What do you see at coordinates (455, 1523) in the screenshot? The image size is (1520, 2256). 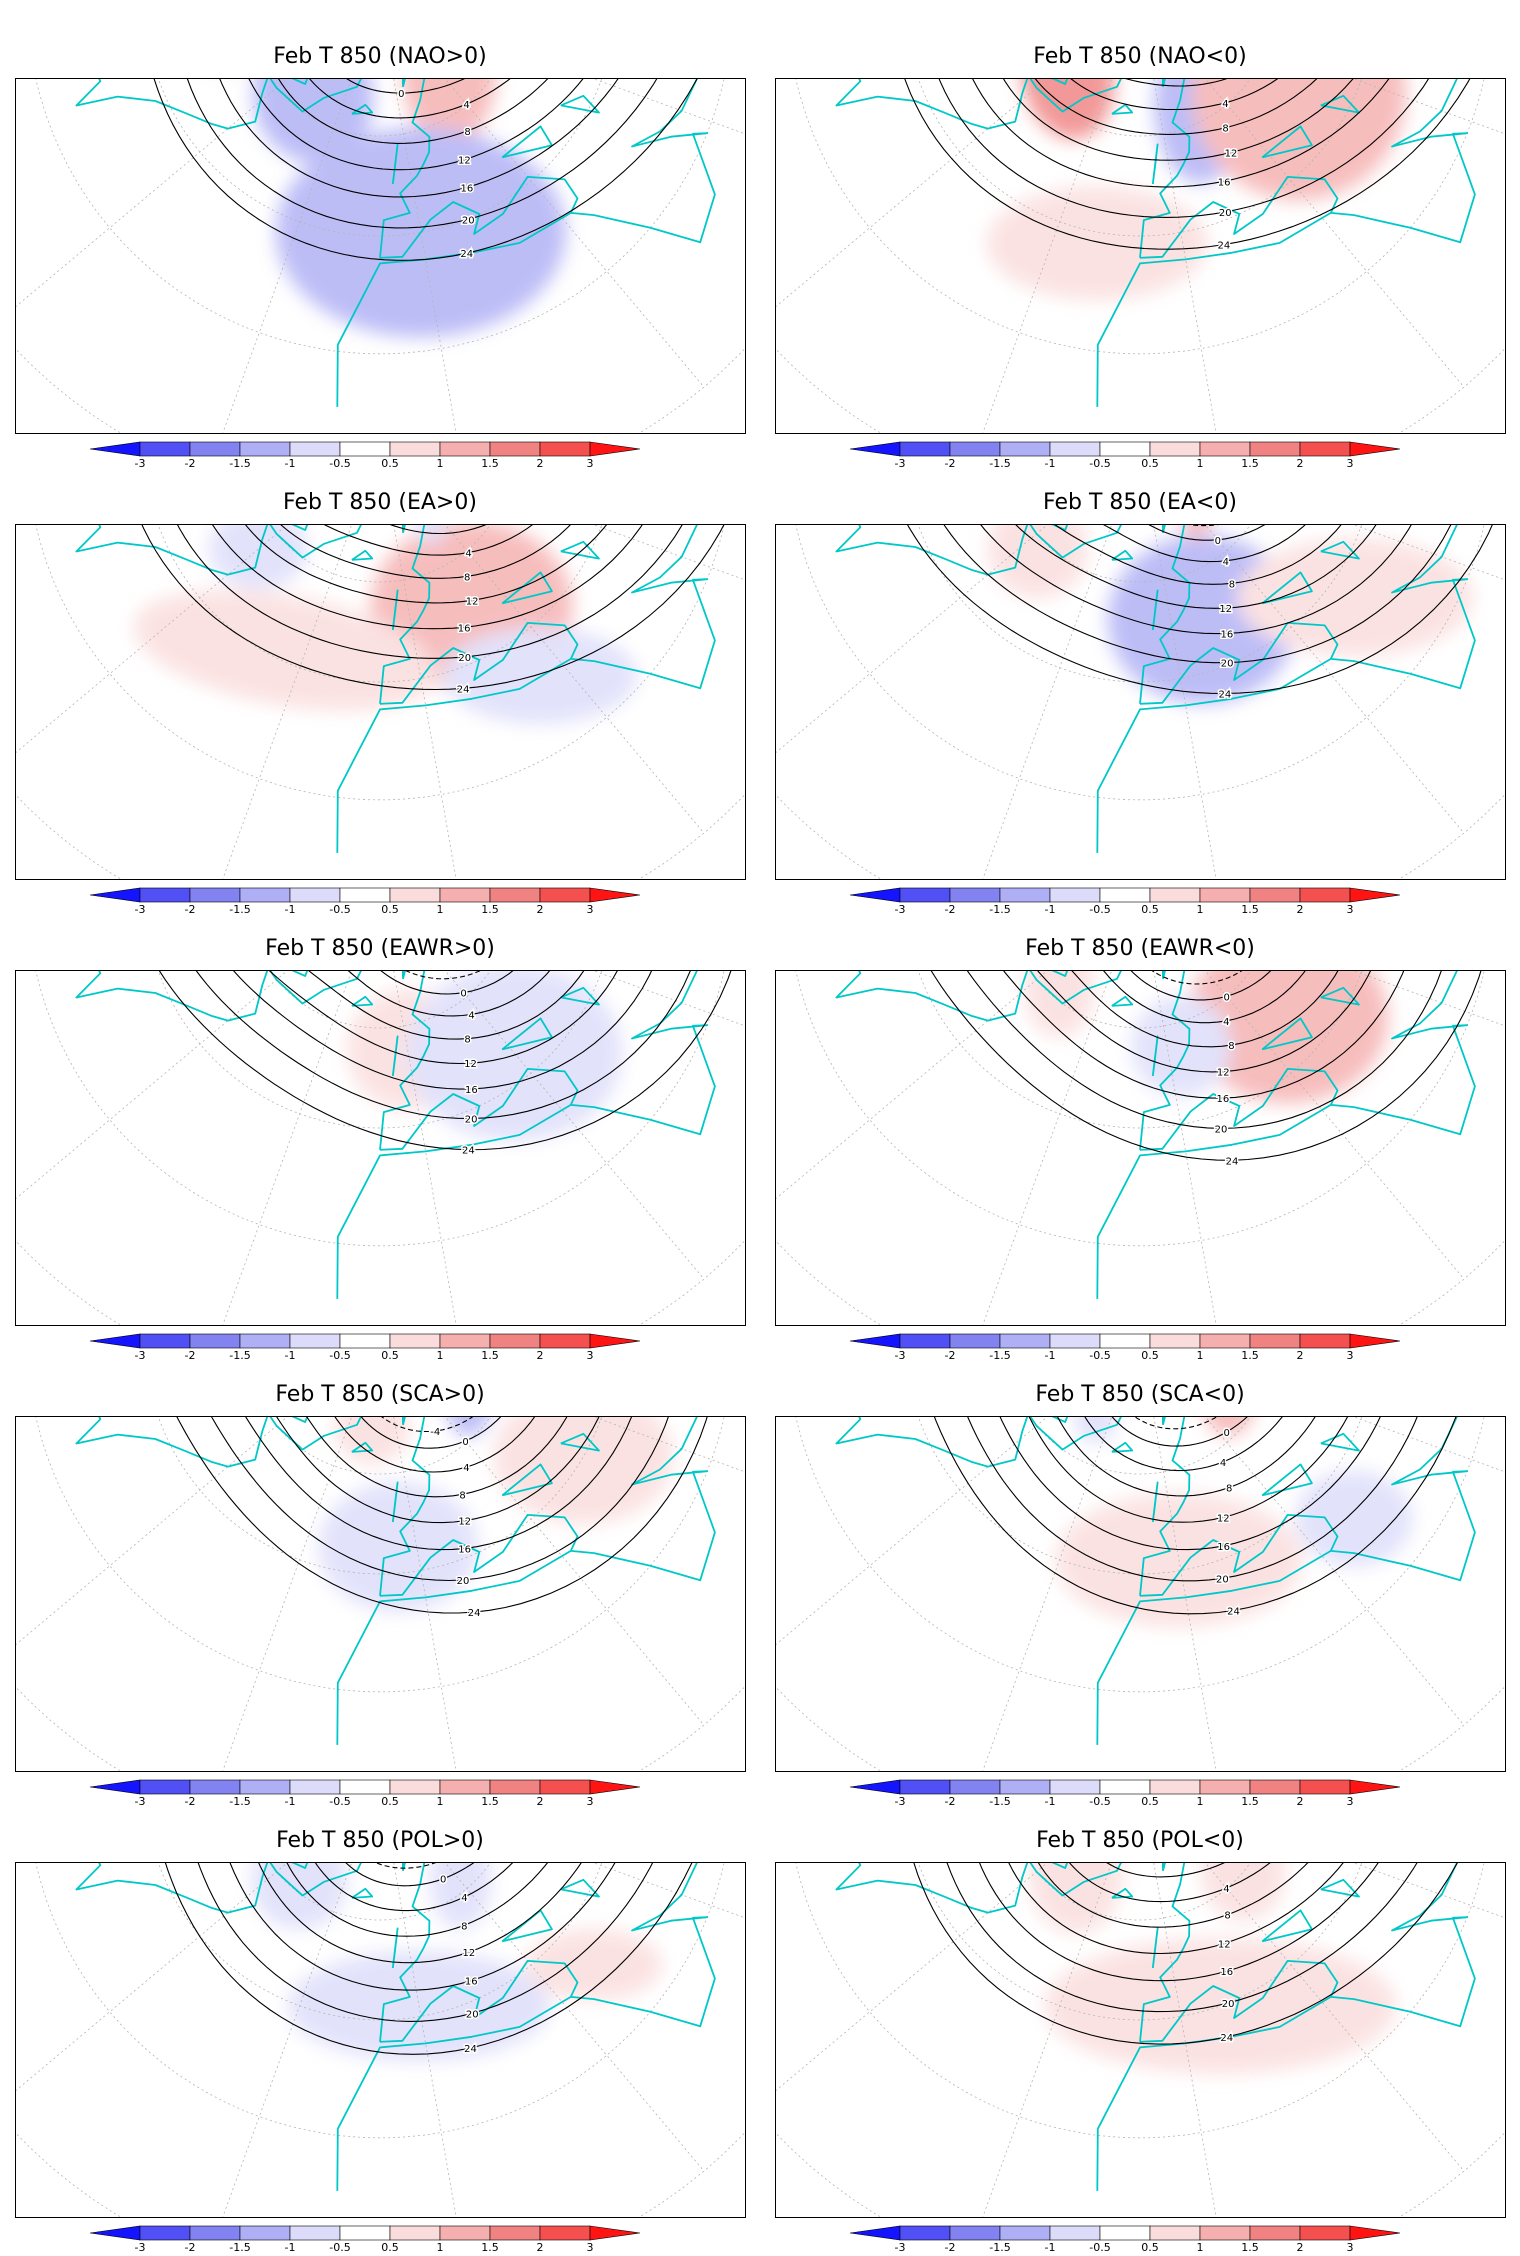 I see `isotherm-labels: -4 0 4 8 12 16 20 24` at bounding box center [455, 1523].